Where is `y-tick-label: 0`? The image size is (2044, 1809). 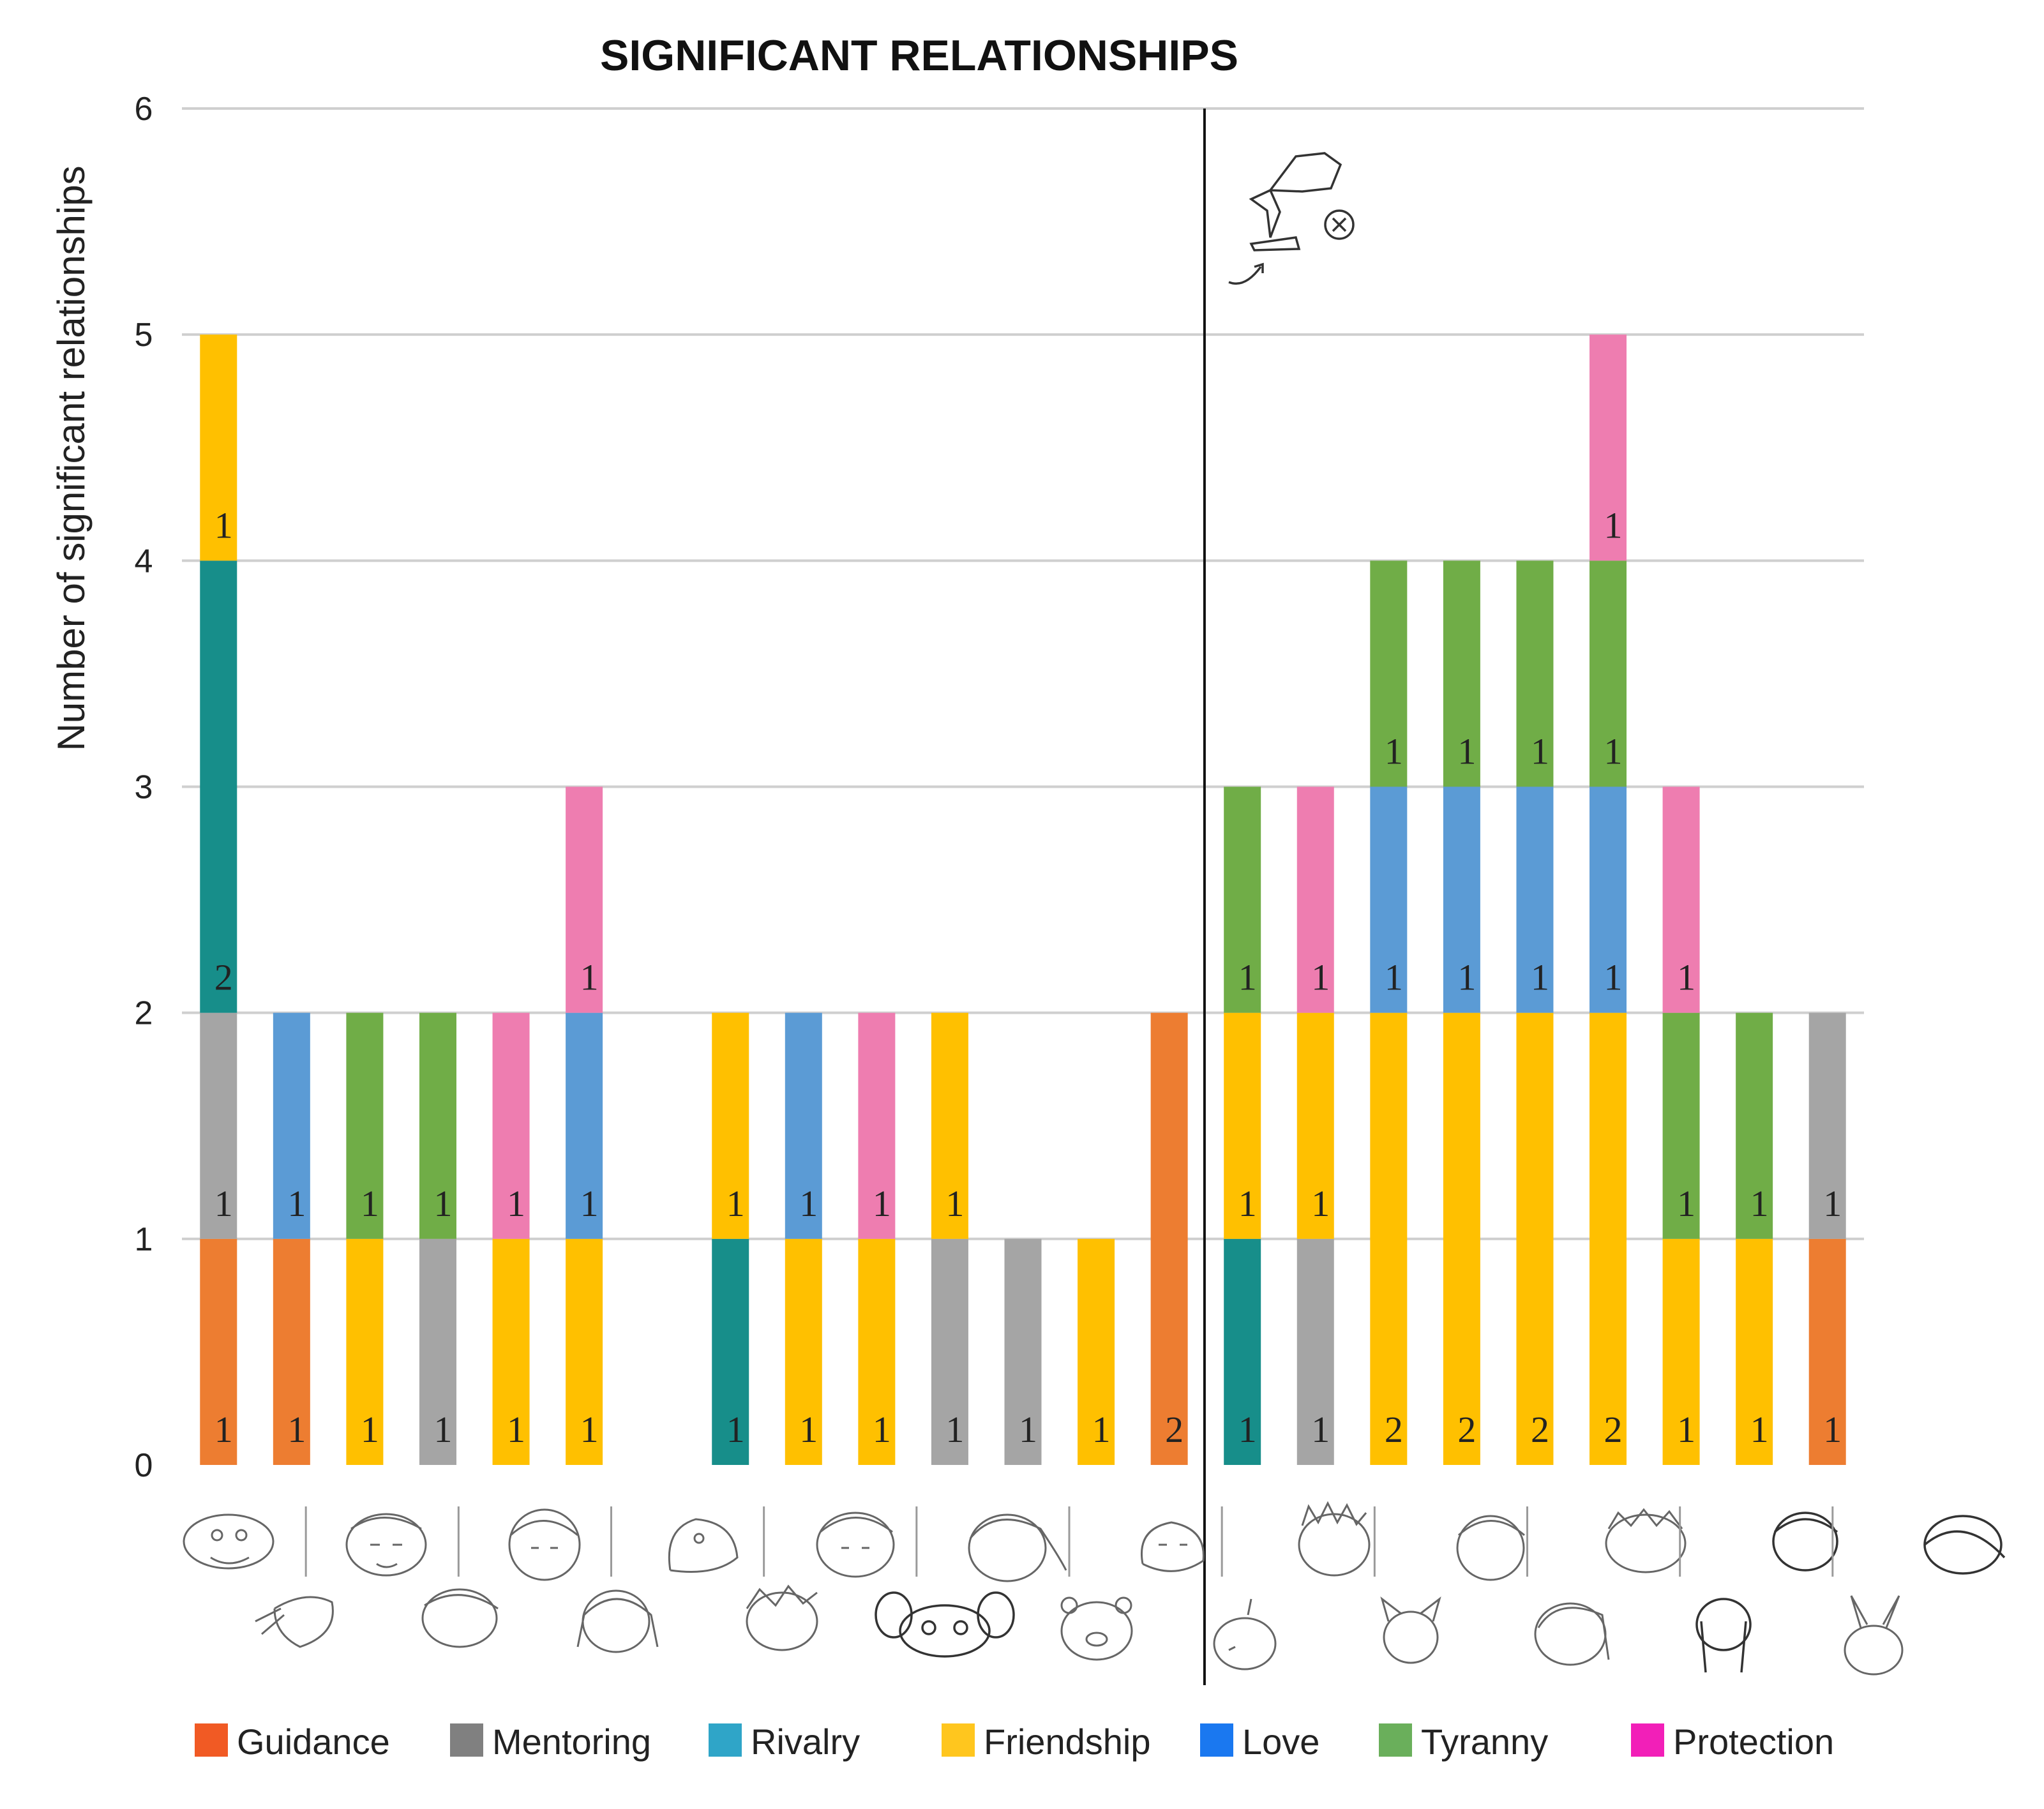 y-tick-label: 0 is located at coordinates (144, 1465).